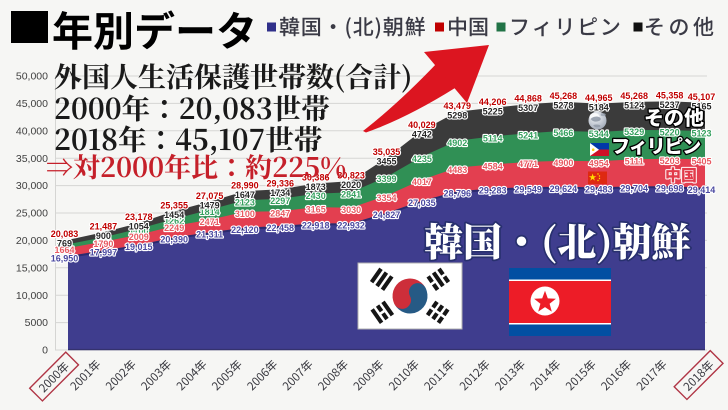  I want to click on svg-text: 900, so click(103, 236).